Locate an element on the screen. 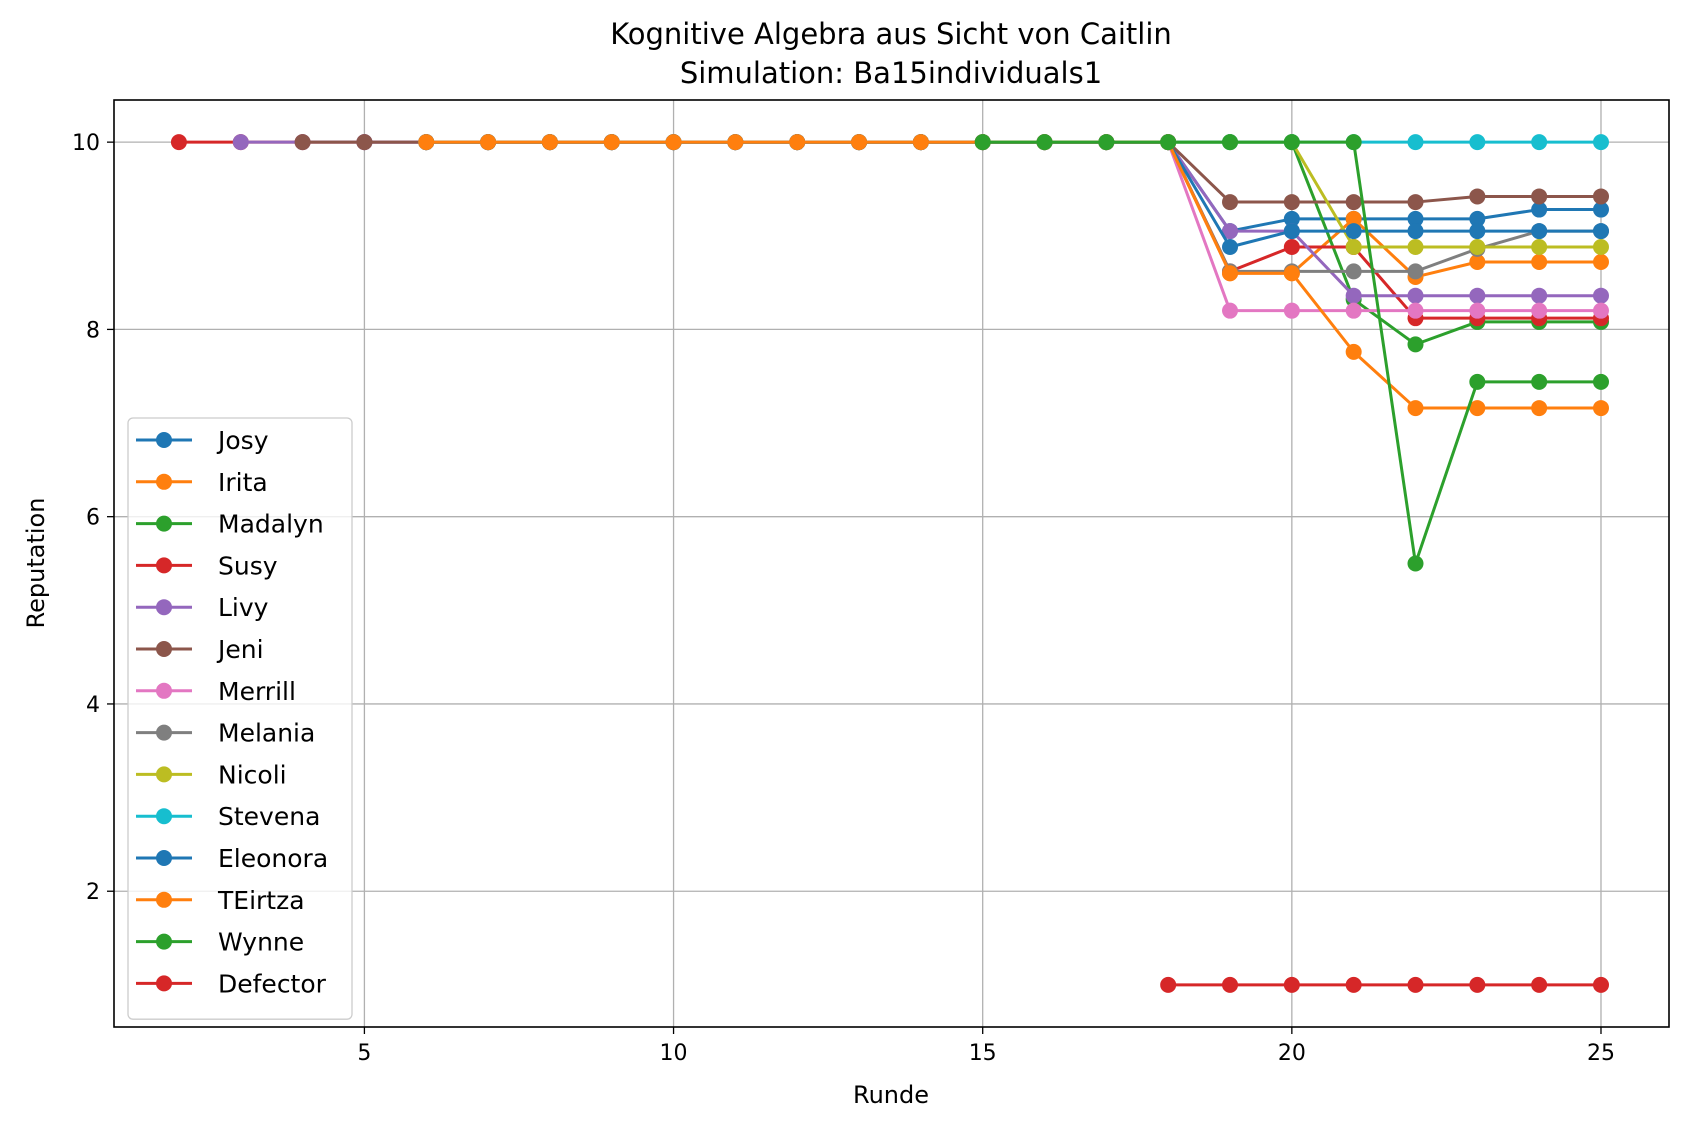 The height and width of the screenshot is (1131, 1683). chart-title: Kognitive Algebra aus Sicht von Caitlin is located at coordinates (891, 34).